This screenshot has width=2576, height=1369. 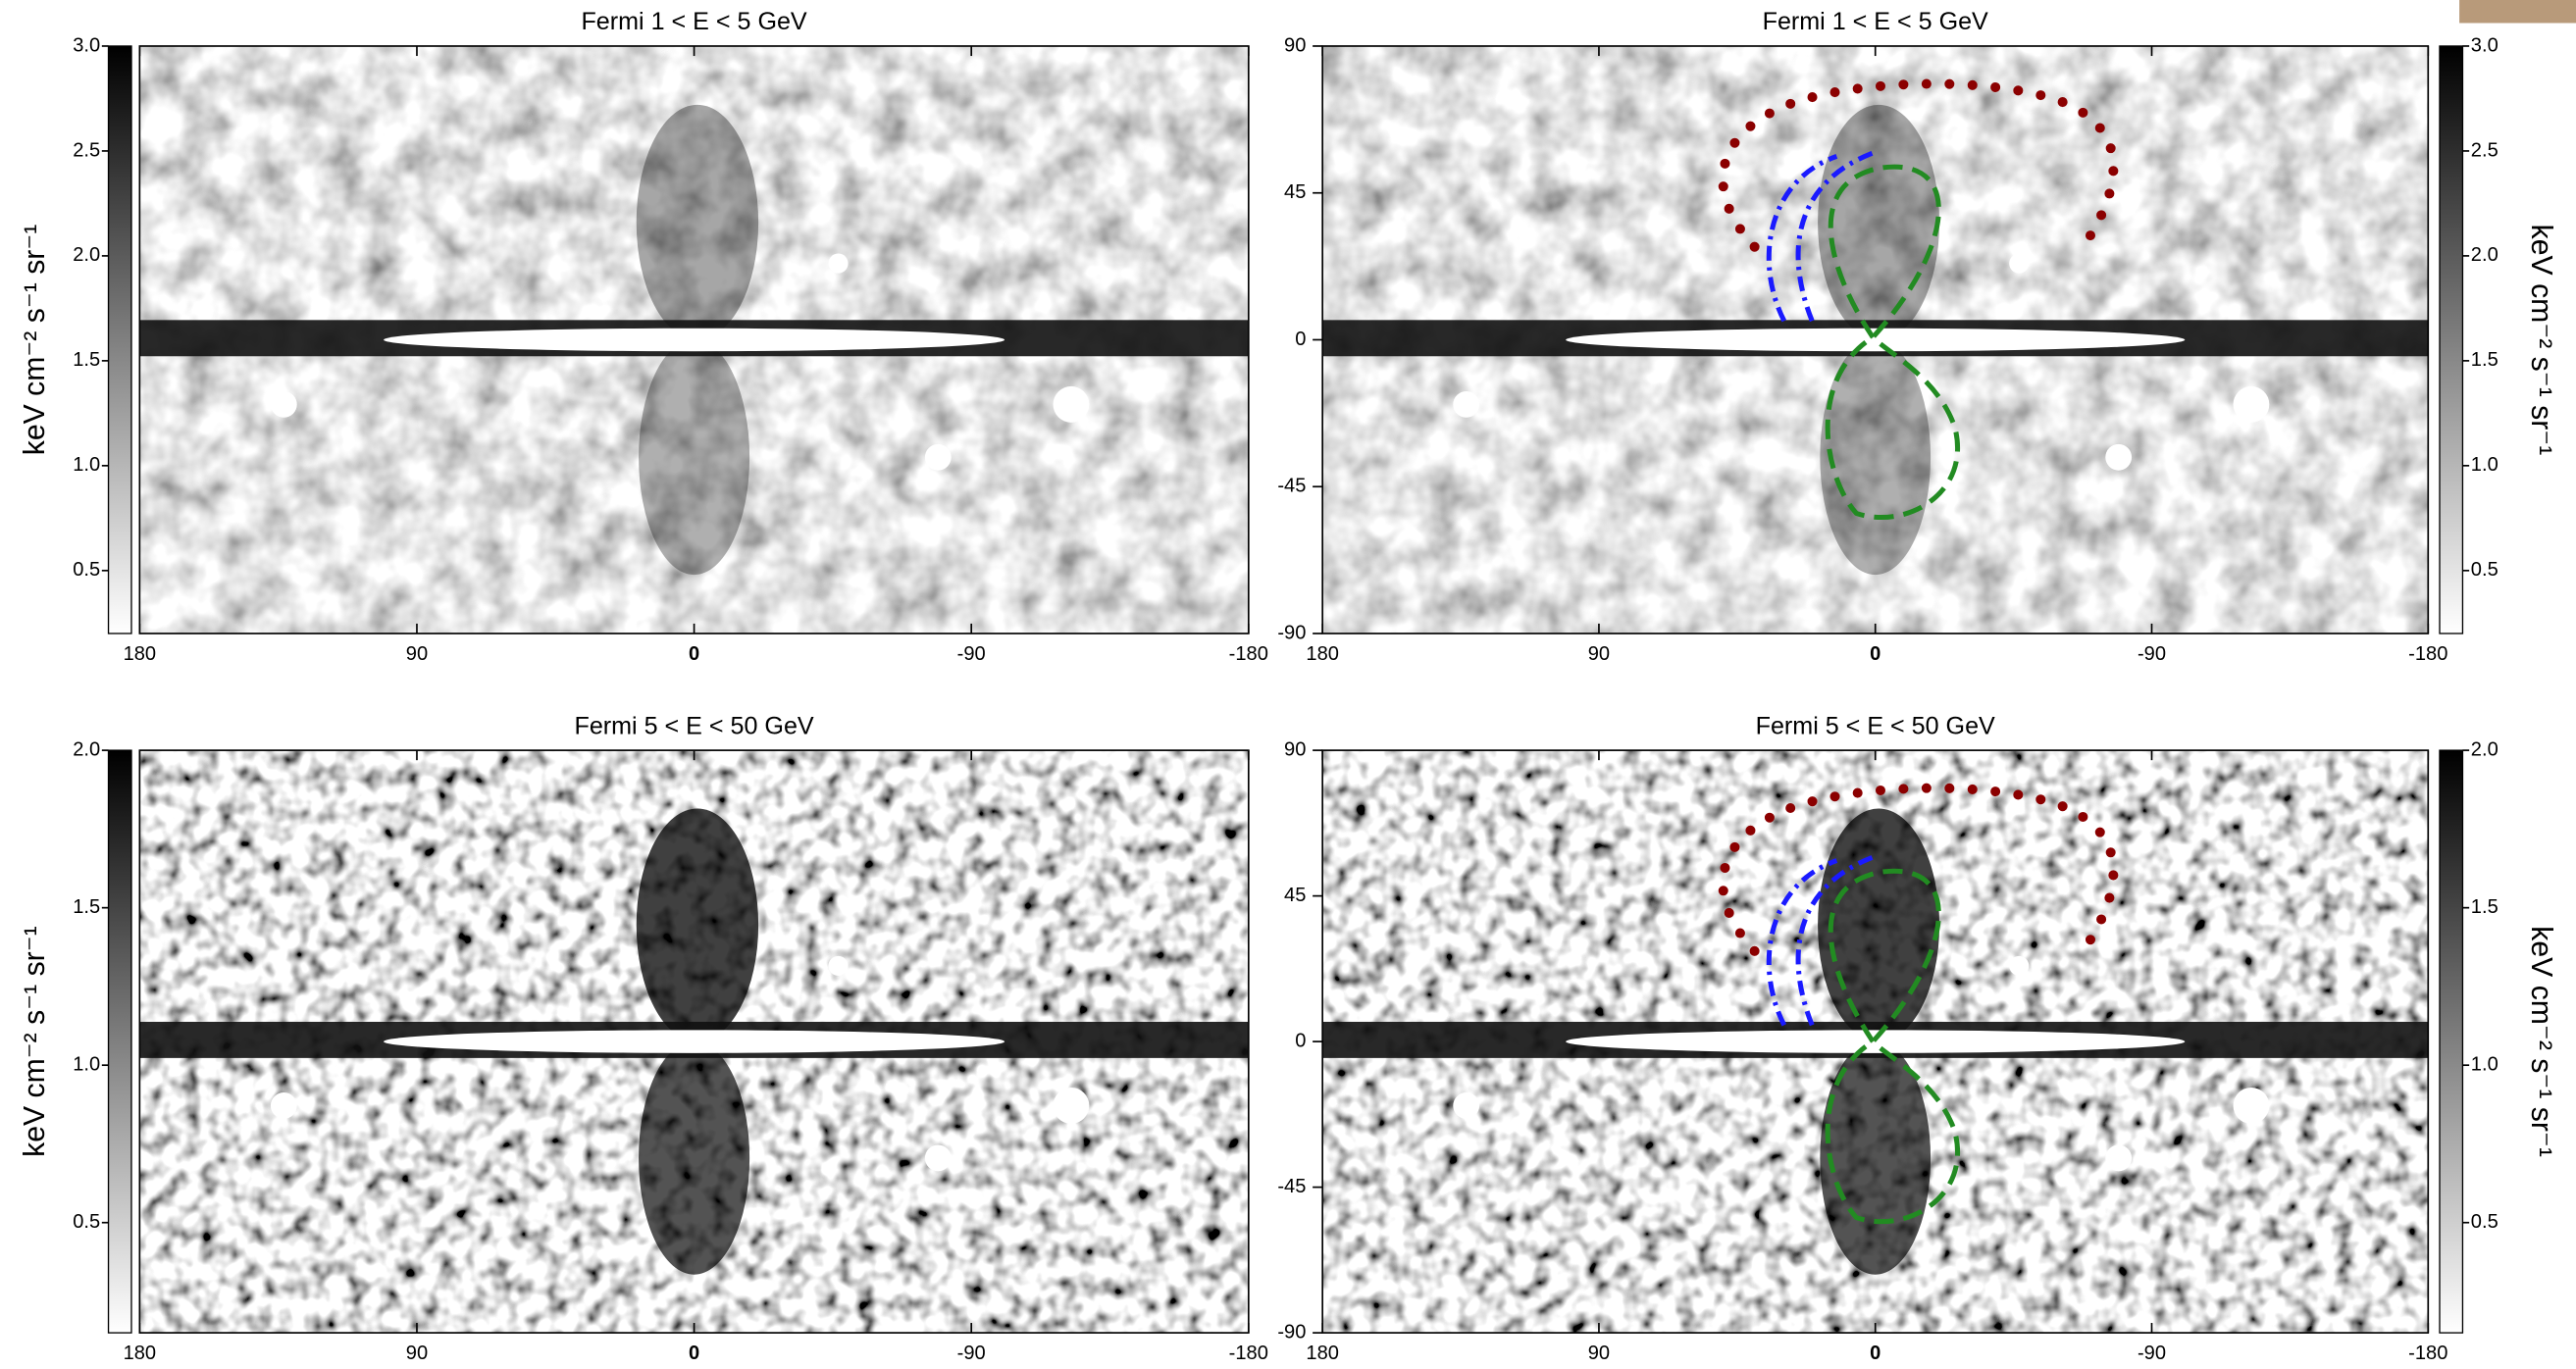 What do you see at coordinates (1291, 1186) in the screenshot?
I see `y-tick-label: -45` at bounding box center [1291, 1186].